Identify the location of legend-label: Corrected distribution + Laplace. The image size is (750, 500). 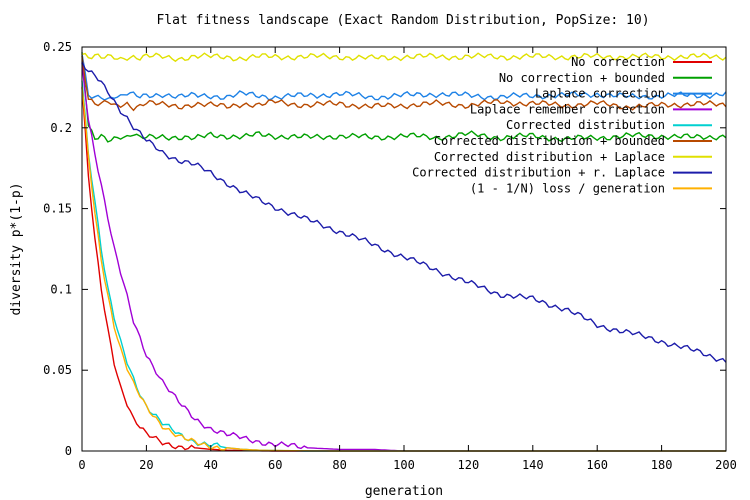
(549, 157).